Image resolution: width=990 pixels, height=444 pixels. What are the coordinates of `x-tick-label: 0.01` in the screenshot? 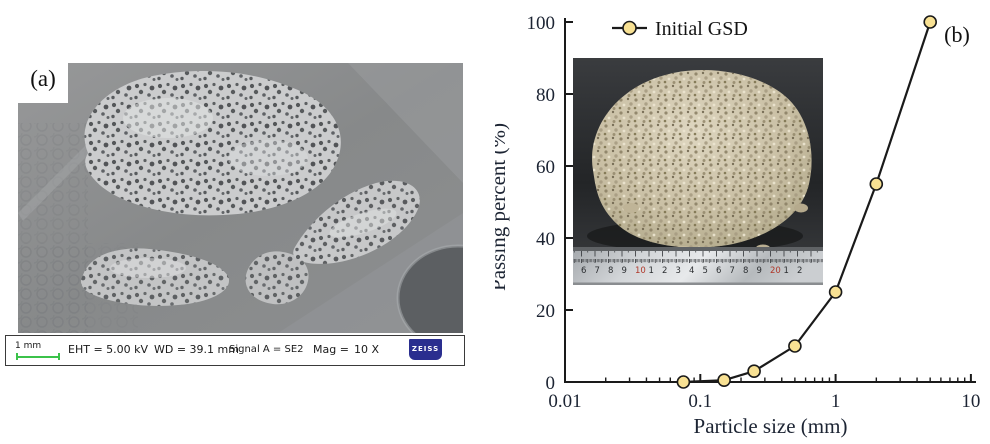 It's located at (564, 401).